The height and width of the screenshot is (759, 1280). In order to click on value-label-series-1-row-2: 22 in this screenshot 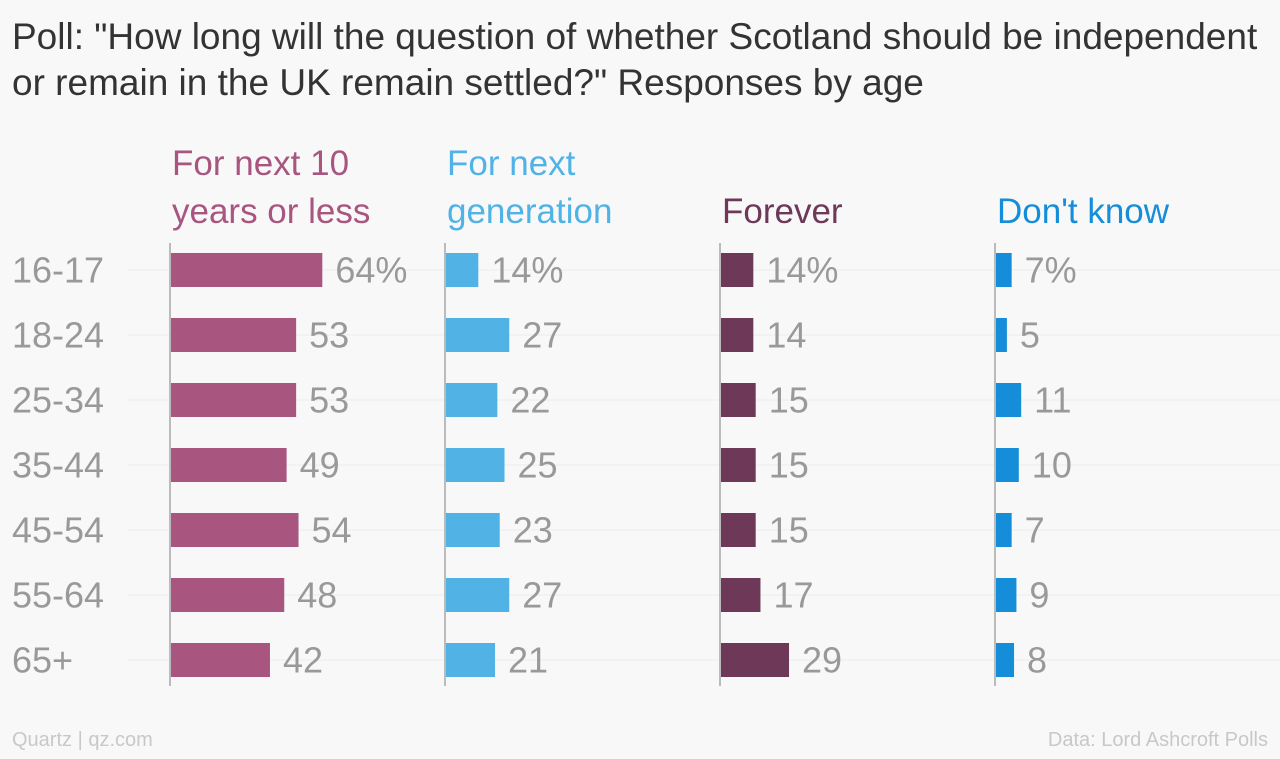, I will do `click(530, 400)`.